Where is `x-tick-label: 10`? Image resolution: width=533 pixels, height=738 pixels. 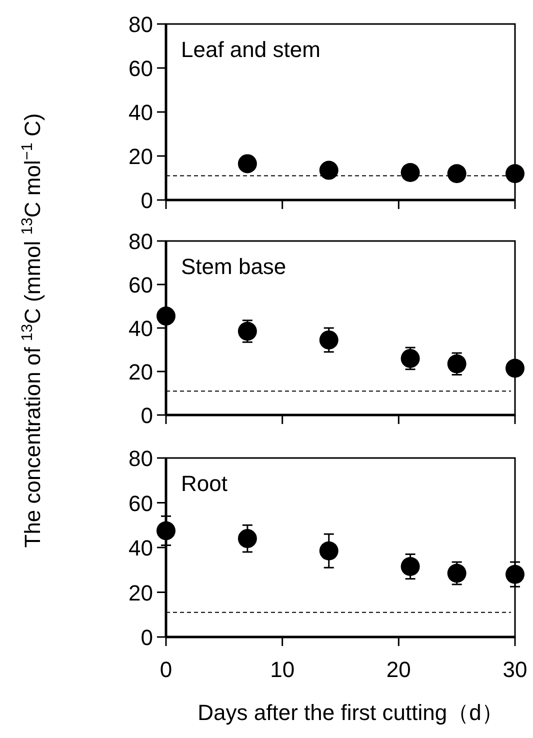
x-tick-label: 10 is located at coordinates (282, 669).